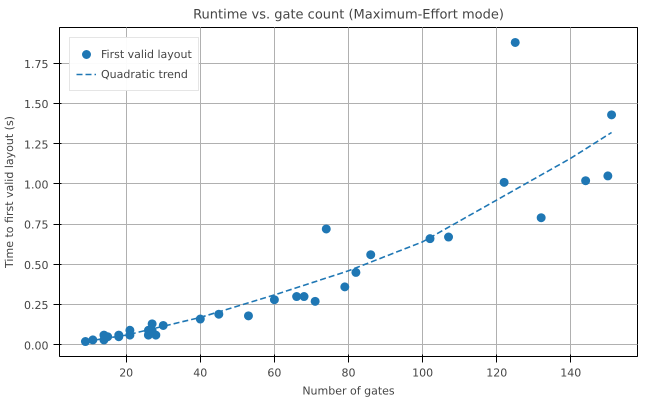  I want to click on y-tick-label: 1.25, so click(36, 145).